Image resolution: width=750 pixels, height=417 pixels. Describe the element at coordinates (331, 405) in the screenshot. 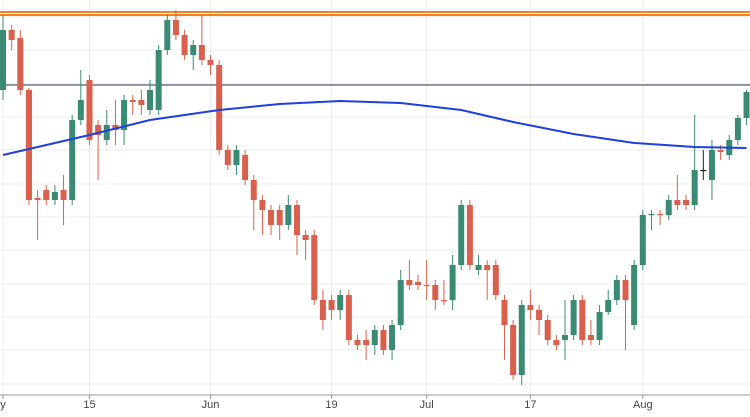

I see `x-tick-label: 19` at that location.